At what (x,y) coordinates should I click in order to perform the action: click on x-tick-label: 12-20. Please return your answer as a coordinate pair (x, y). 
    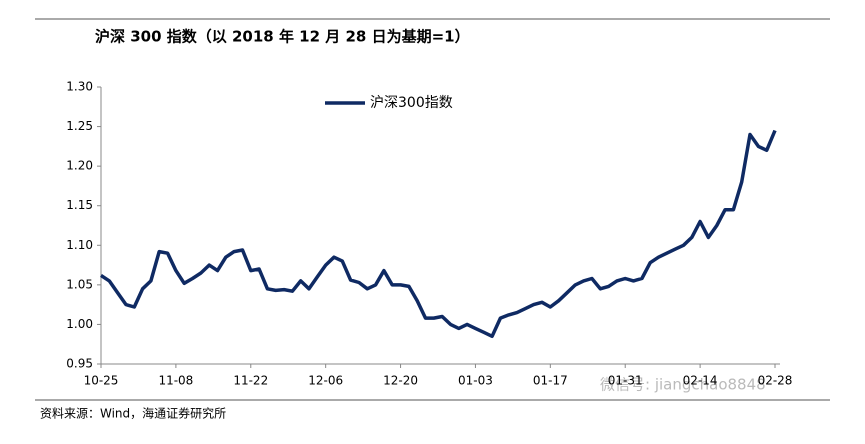
    Looking at the image, I should click on (400, 381).